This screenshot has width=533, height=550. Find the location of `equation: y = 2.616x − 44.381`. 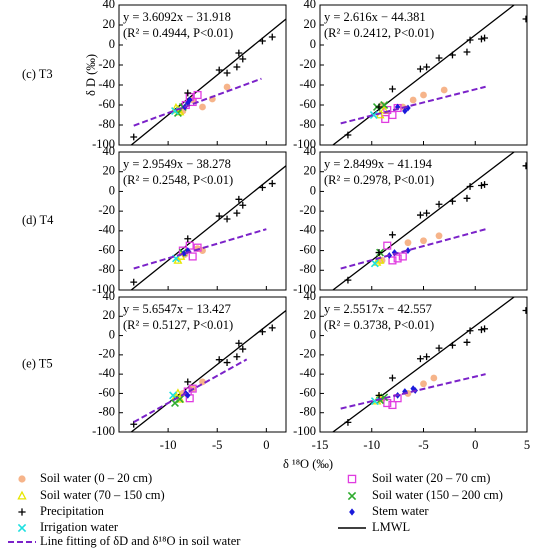

equation: y = 2.616x − 44.381 is located at coordinates (375, 17).